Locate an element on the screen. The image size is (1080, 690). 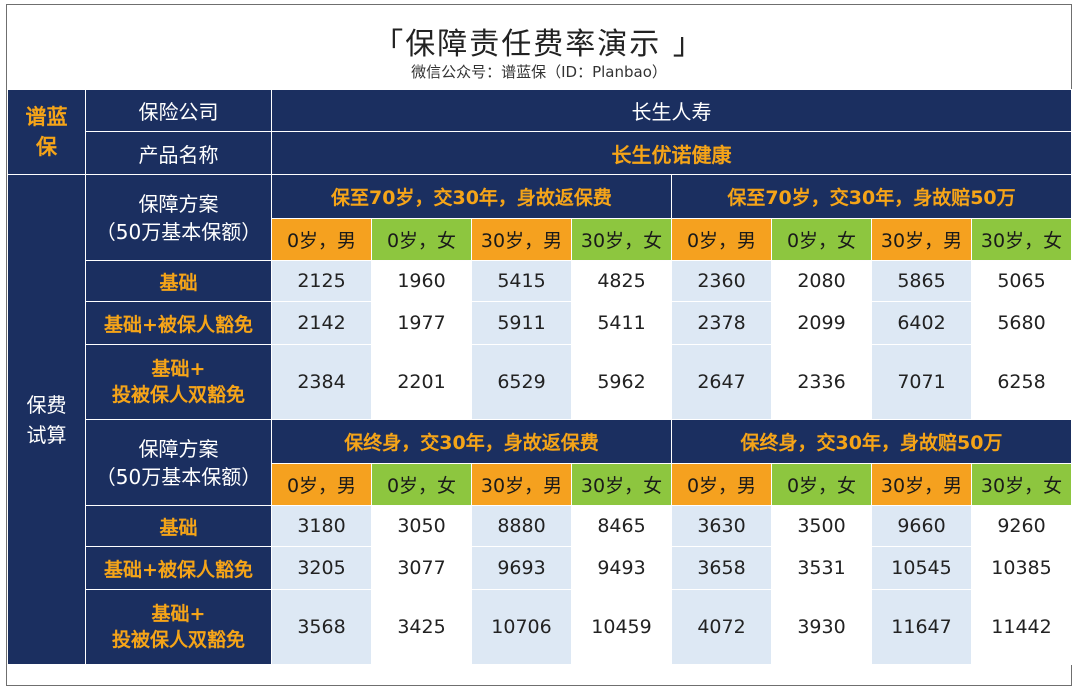
page-subtitle: 微信公众号：谱蓝保（ID：Planbao） is located at coordinates (539, 72).